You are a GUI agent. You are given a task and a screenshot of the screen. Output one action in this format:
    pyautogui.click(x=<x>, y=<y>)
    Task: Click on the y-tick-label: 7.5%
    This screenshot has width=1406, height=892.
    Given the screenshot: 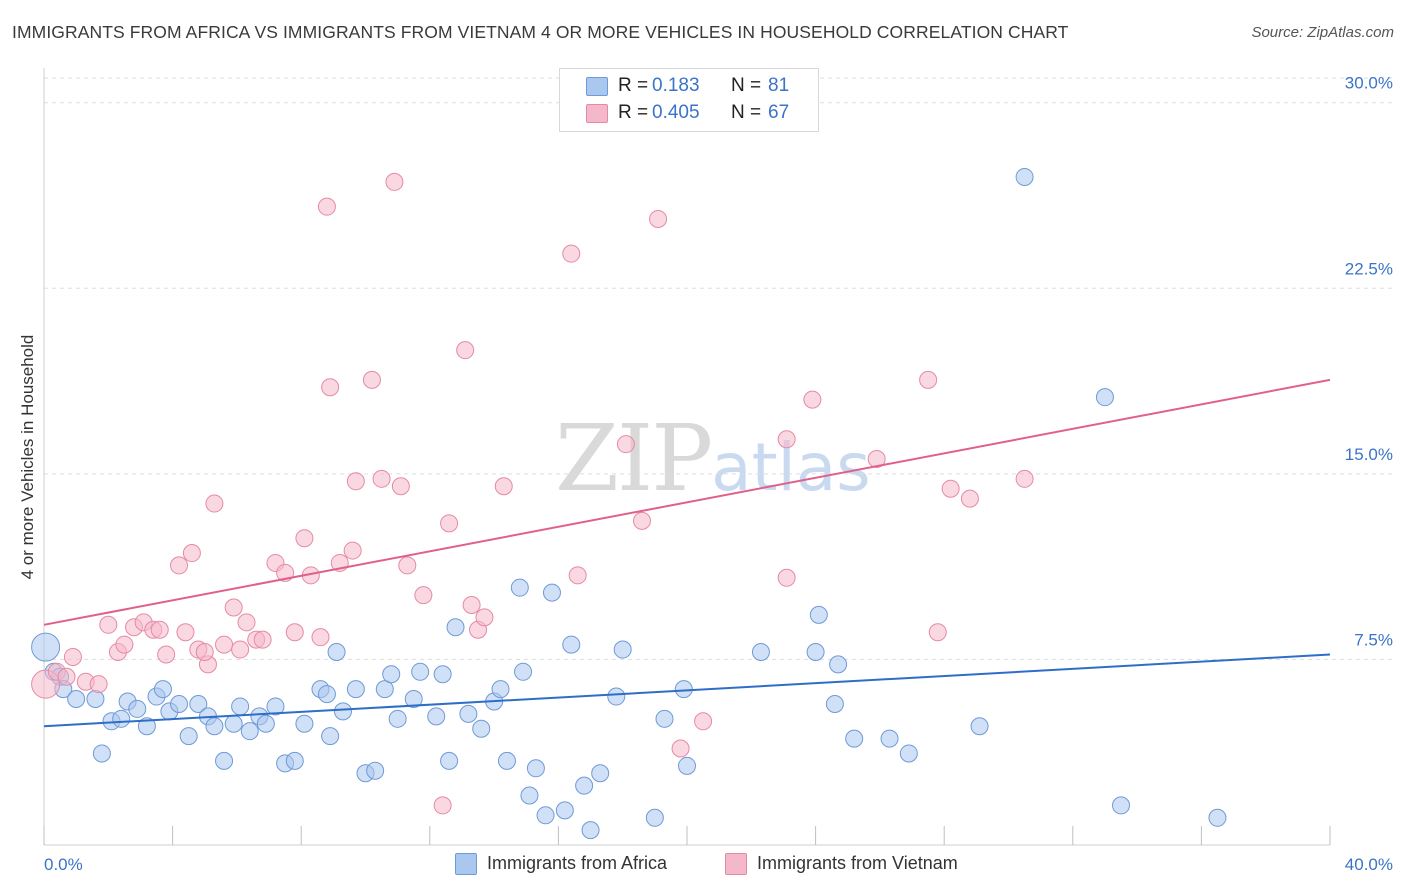 What is the action you would take?
    pyautogui.click(x=1373, y=639)
    